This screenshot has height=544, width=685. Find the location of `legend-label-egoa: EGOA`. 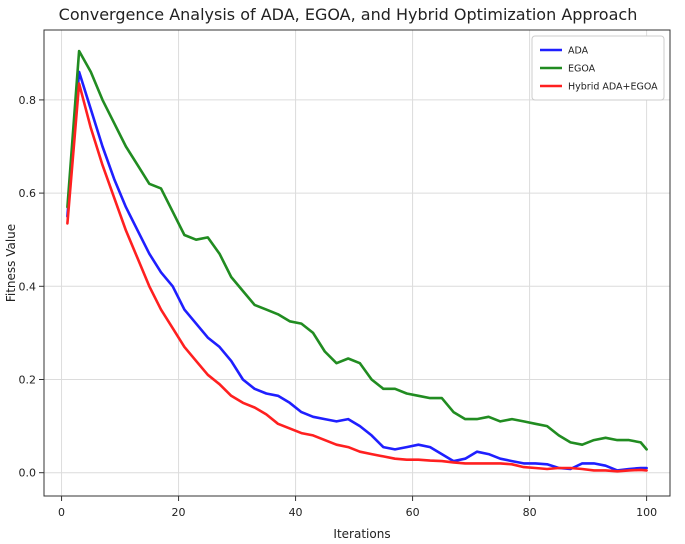

legend-label-egoa: EGOA is located at coordinates (582, 69).